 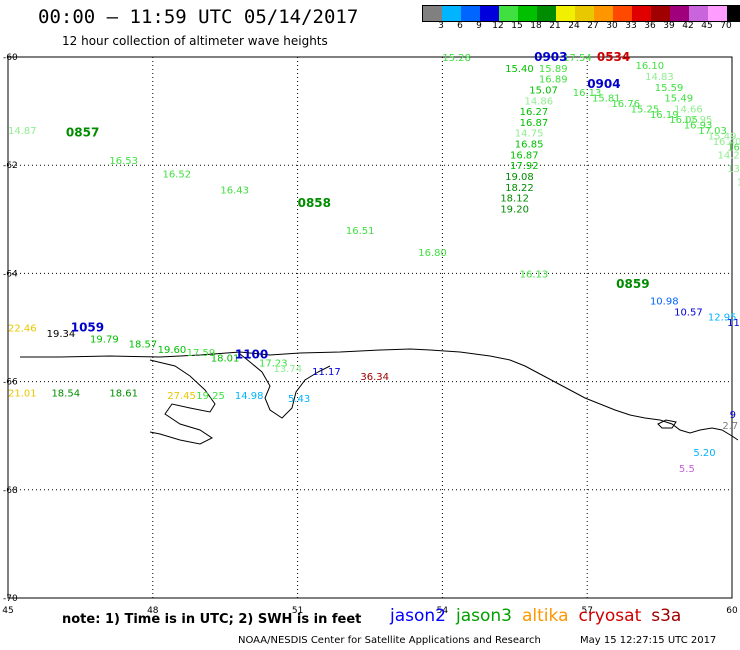 What do you see at coordinates (432, 253) in the screenshot?
I see `wave-height-label: 16.80` at bounding box center [432, 253].